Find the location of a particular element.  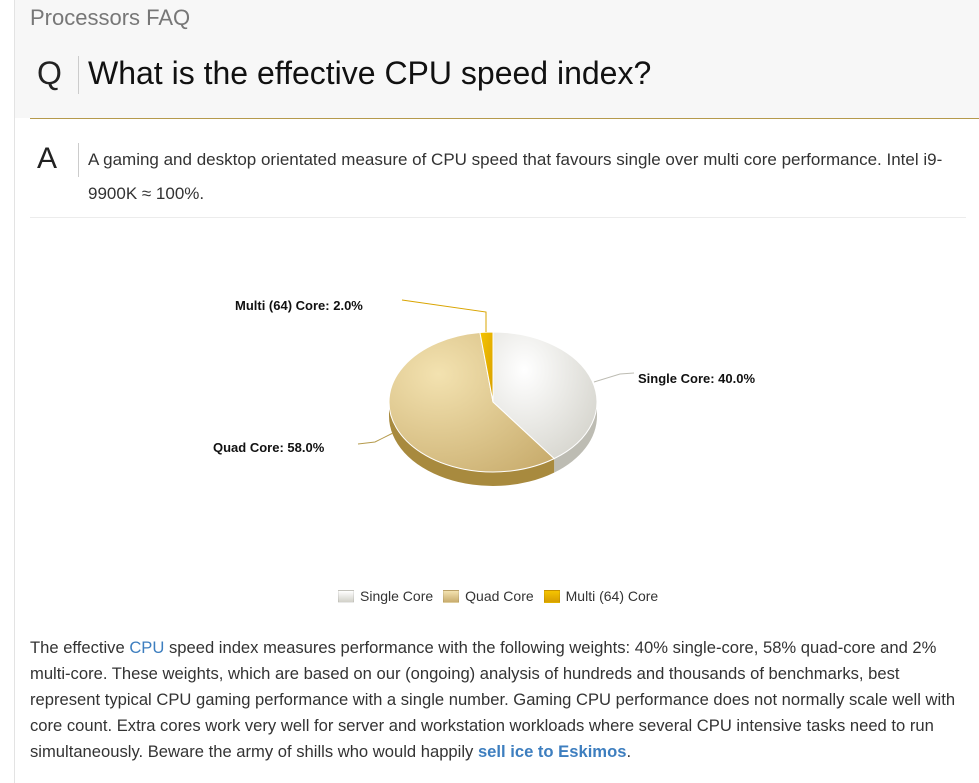

question-title: What is the effective CPU speed index? is located at coordinates (370, 73).